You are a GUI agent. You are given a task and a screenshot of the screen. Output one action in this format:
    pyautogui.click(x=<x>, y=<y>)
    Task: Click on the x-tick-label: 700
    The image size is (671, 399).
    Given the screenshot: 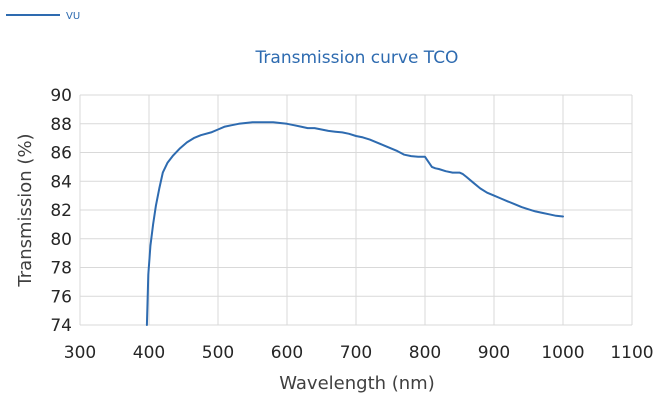 What is the action you would take?
    pyautogui.click(x=356, y=353)
    